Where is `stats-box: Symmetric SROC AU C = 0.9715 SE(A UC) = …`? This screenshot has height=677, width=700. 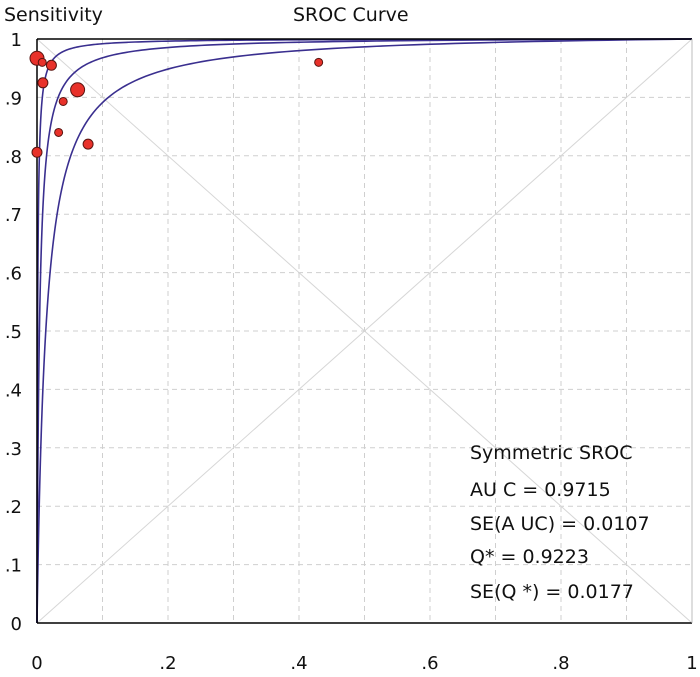
stats-box: Symmetric SROC AU C = 0.9715 SE(A UC) = … is located at coordinates (560, 522).